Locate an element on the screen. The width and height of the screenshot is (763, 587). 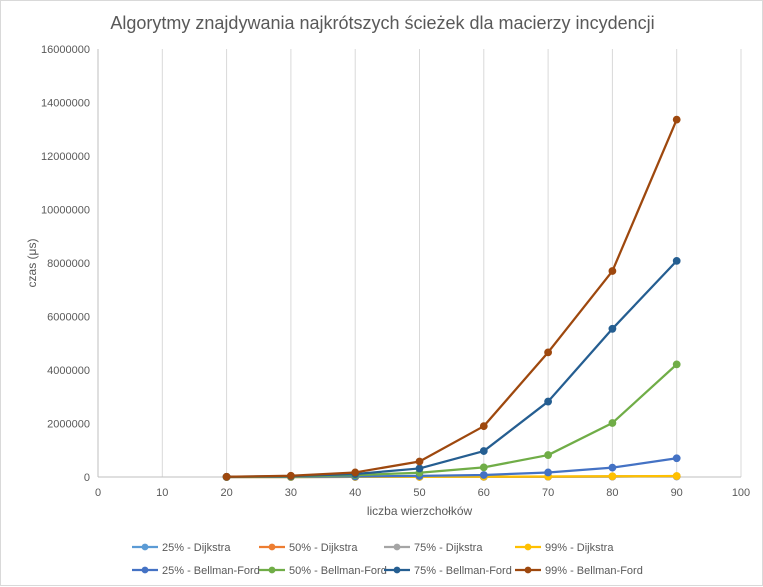
y-tick-label-2000000: 2000000 is located at coordinates (68, 425).